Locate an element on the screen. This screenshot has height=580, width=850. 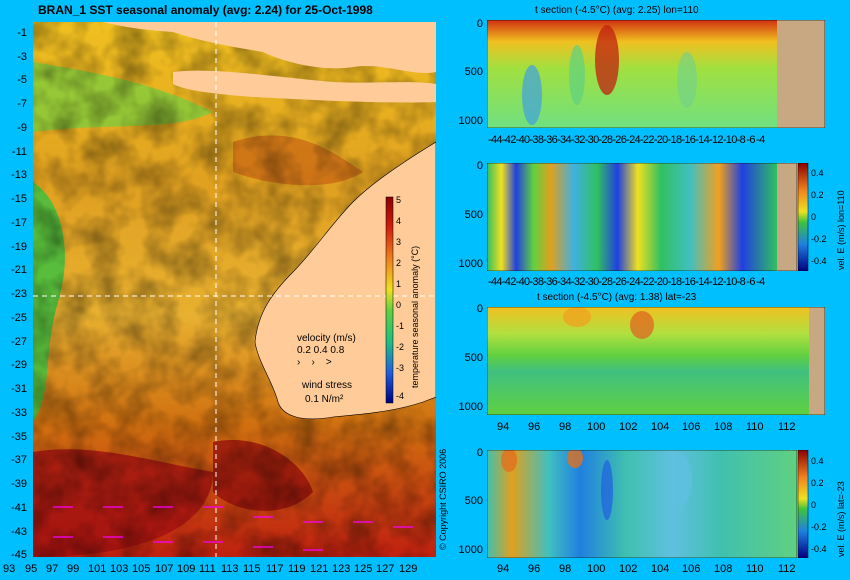
panel-4-colorbar is located at coordinates (803, 504).